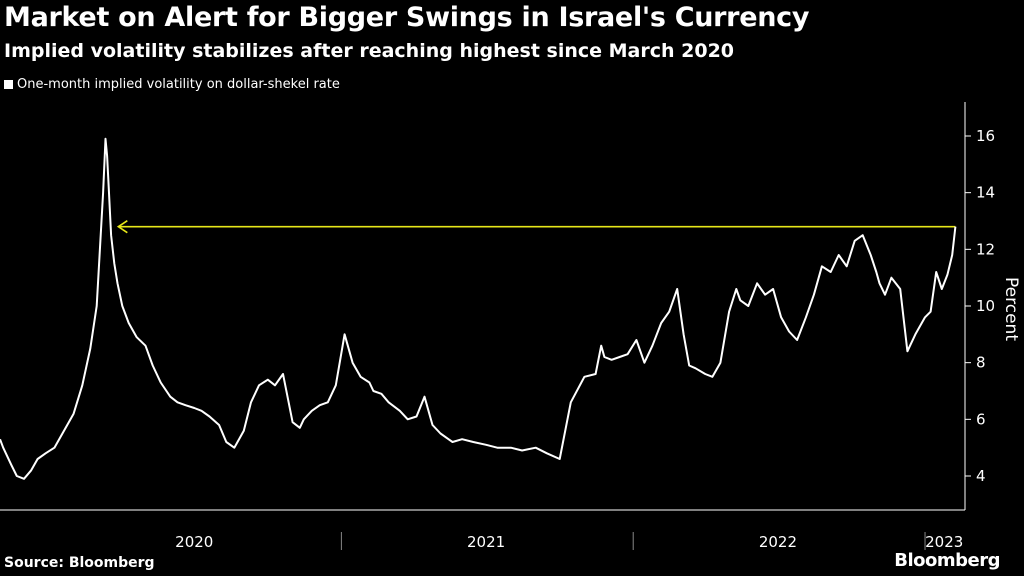  I want to click on y-tick-label: 4, so click(981, 476).